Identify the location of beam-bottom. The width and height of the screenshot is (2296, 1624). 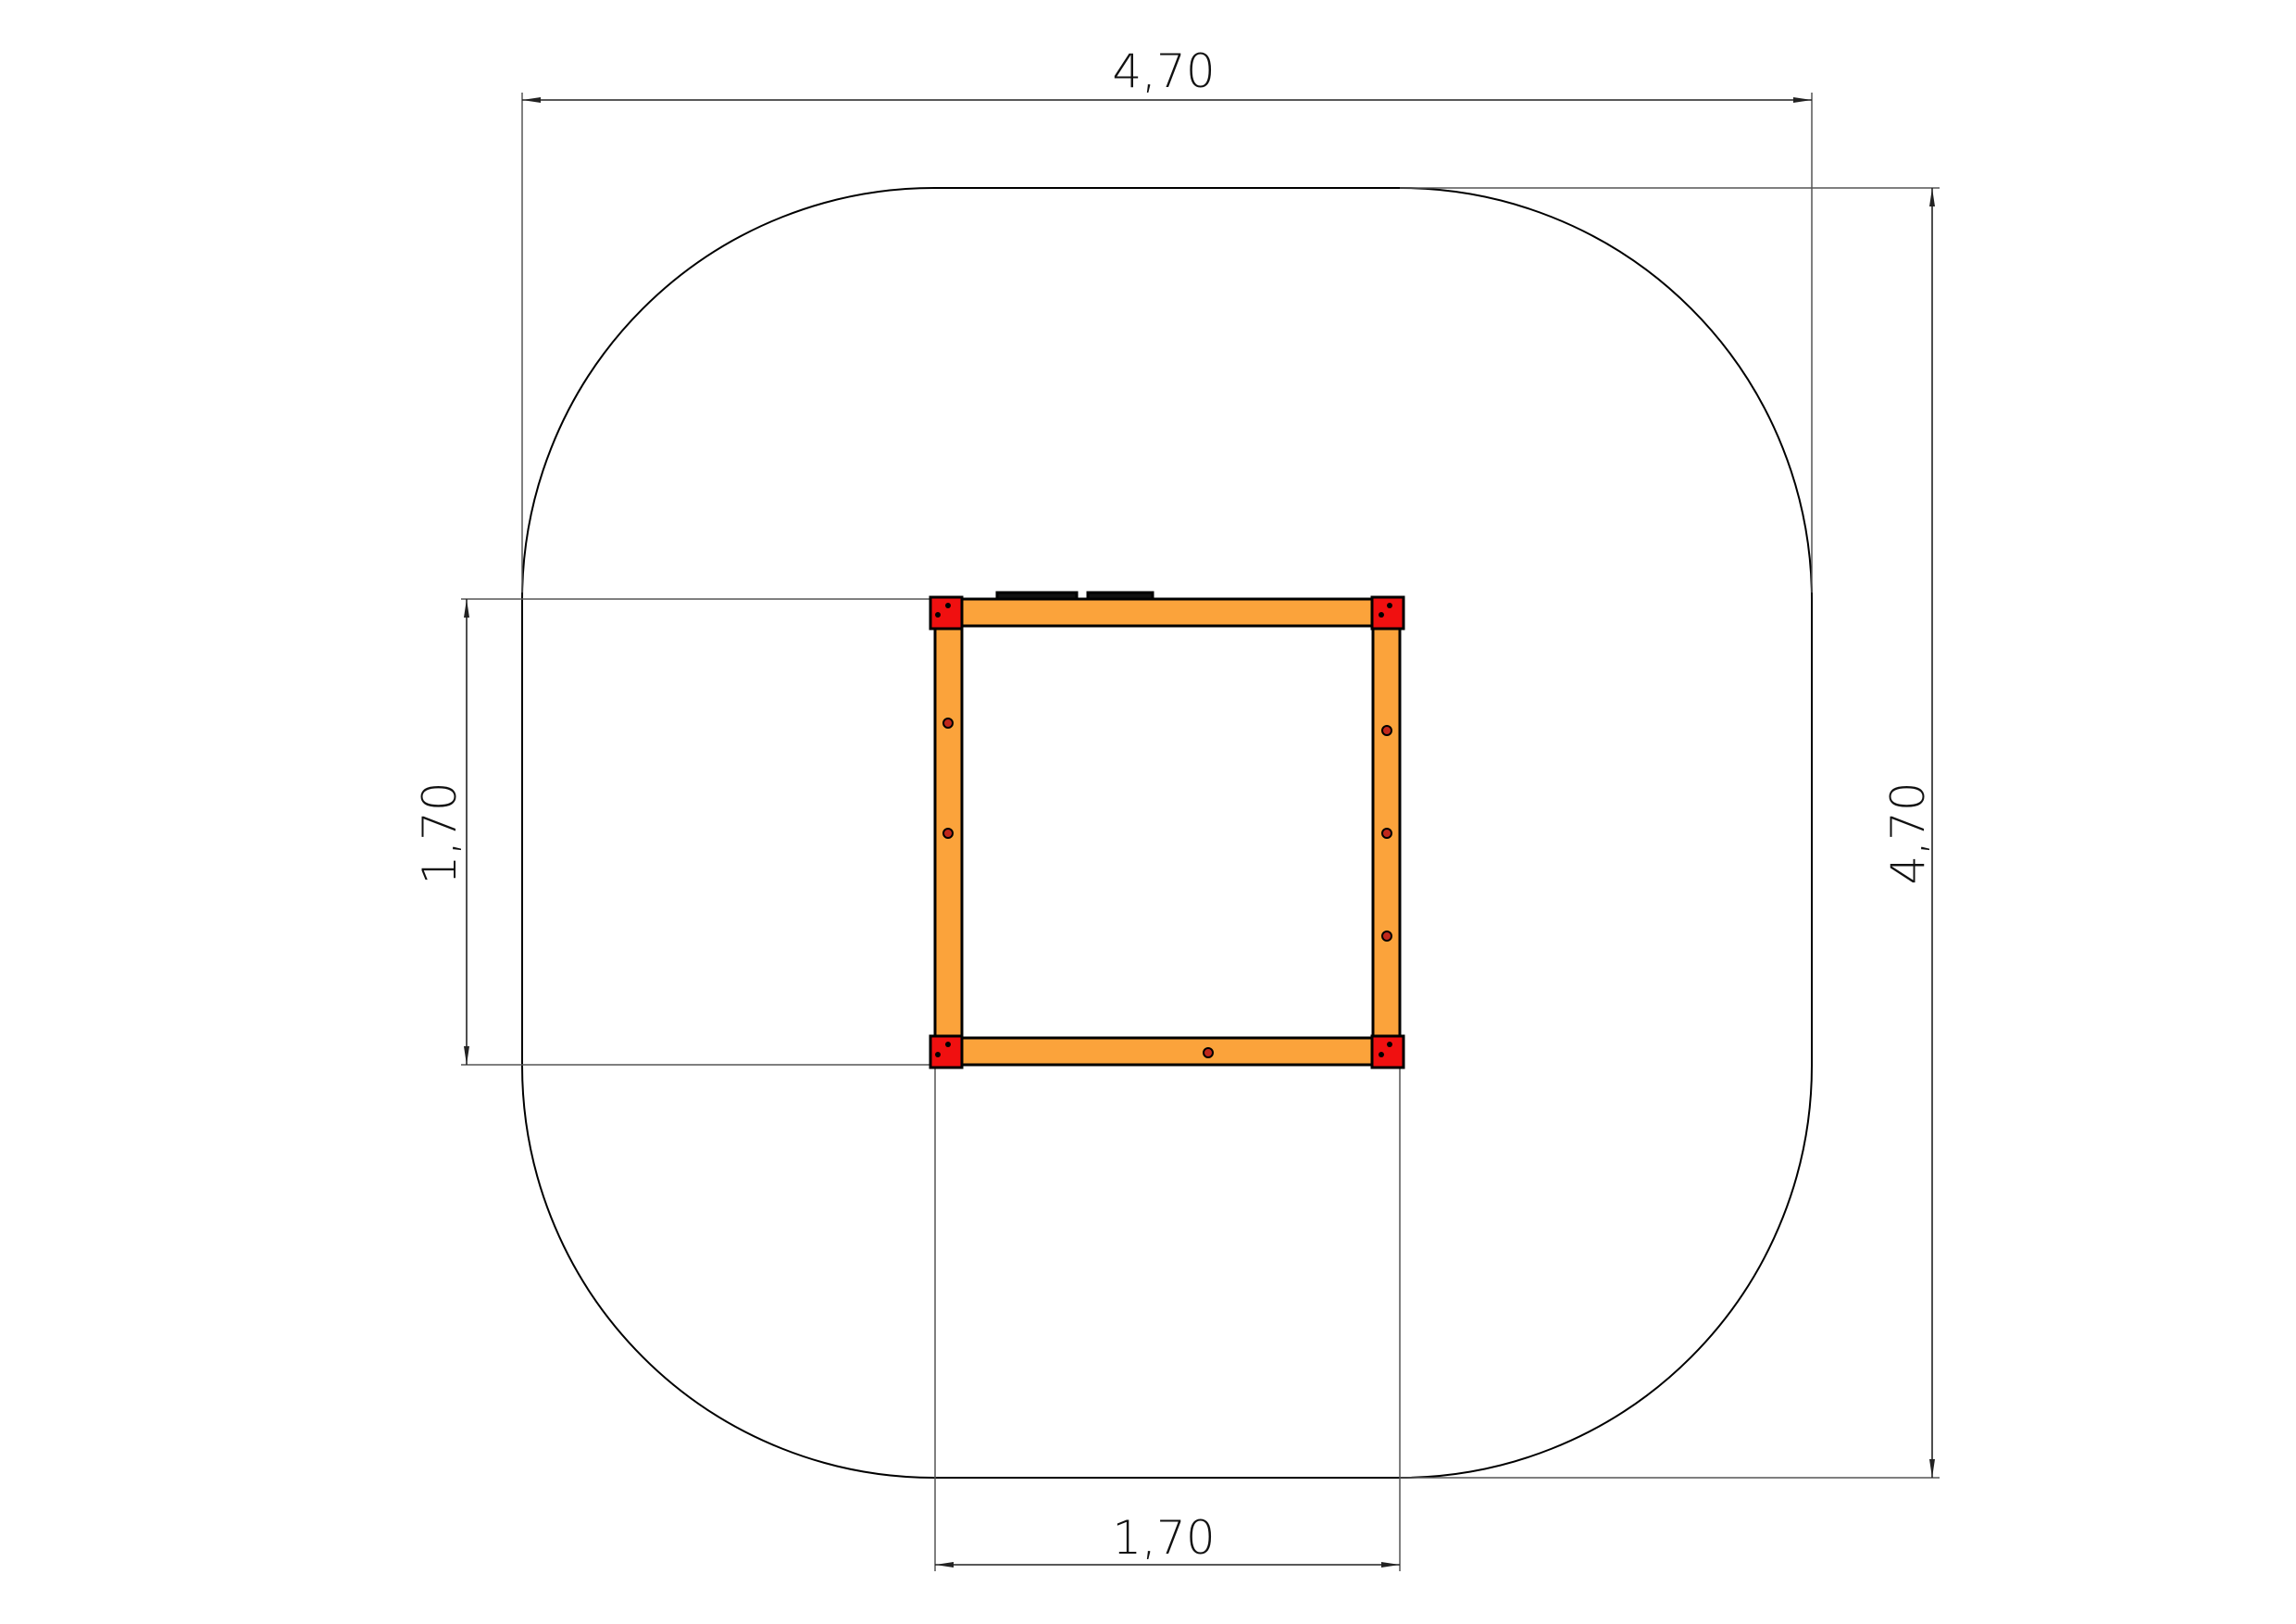
(1167, 1051).